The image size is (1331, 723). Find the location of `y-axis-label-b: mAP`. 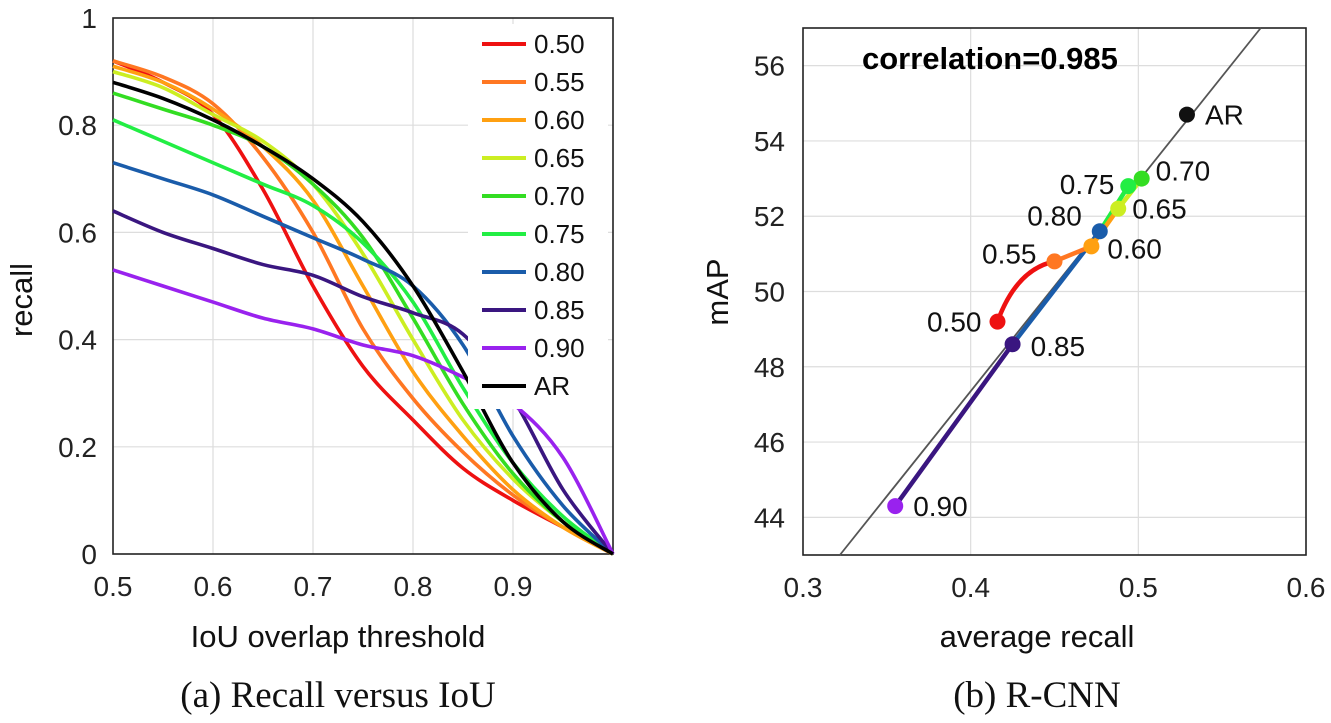

y-axis-label-b: mAP is located at coordinates (717, 291).